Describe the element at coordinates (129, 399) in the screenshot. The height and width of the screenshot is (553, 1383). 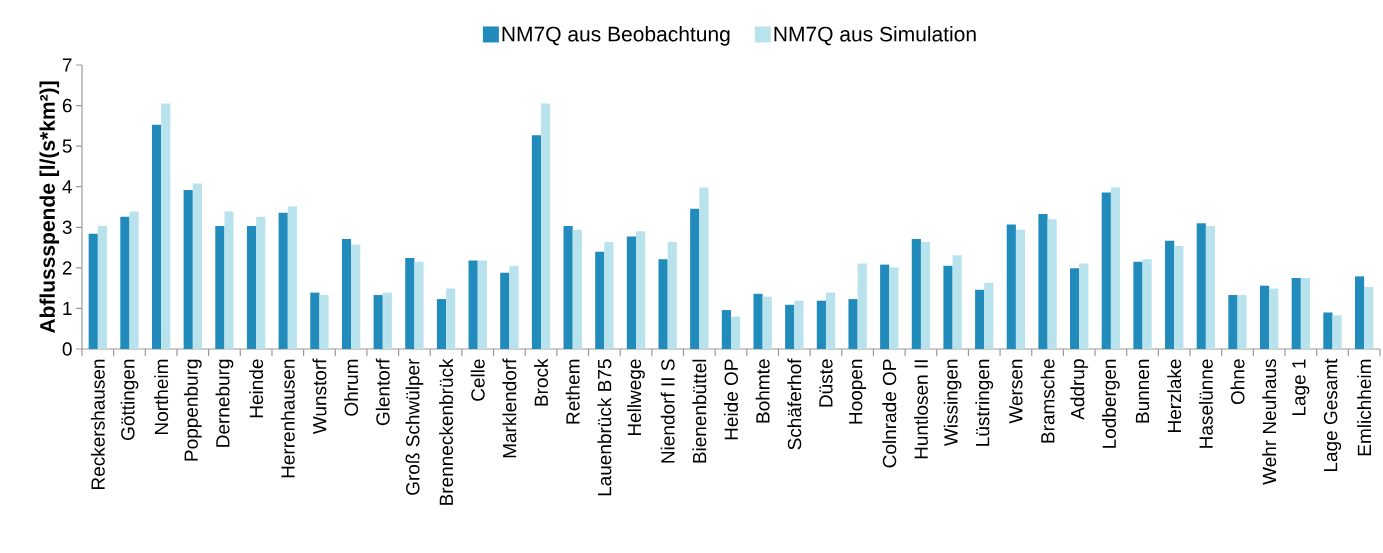
I see `x-tick-label: Göttingen` at that location.